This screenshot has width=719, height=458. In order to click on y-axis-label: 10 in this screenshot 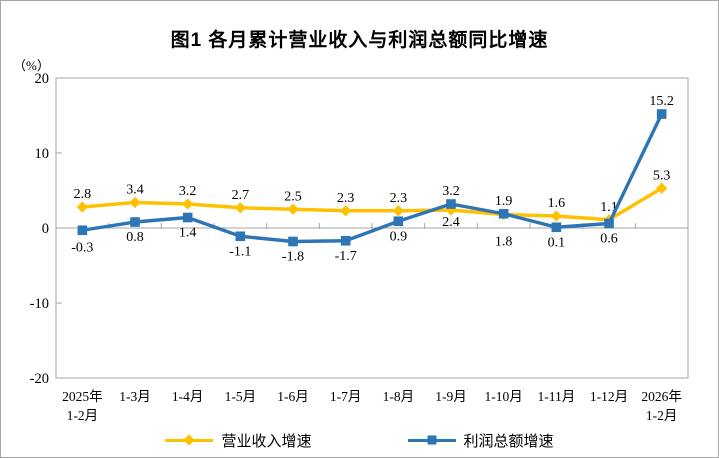, I will do `click(42, 154)`.